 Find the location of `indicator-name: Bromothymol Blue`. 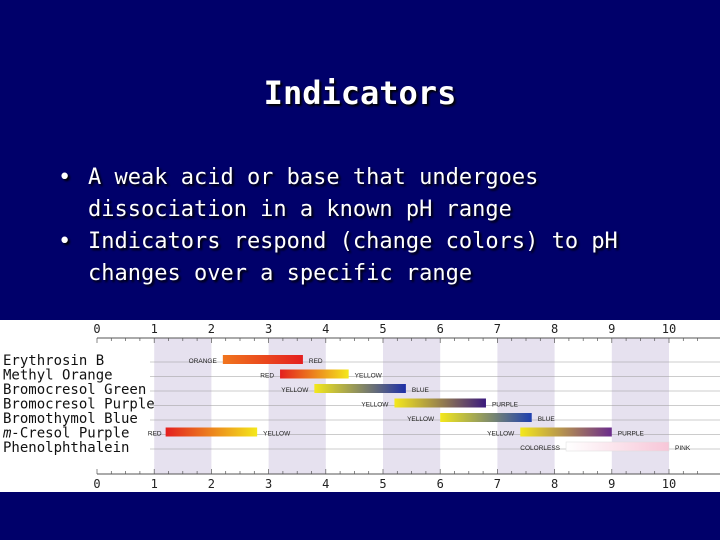

indicator-name: Bromothymol Blue is located at coordinates (70, 419).